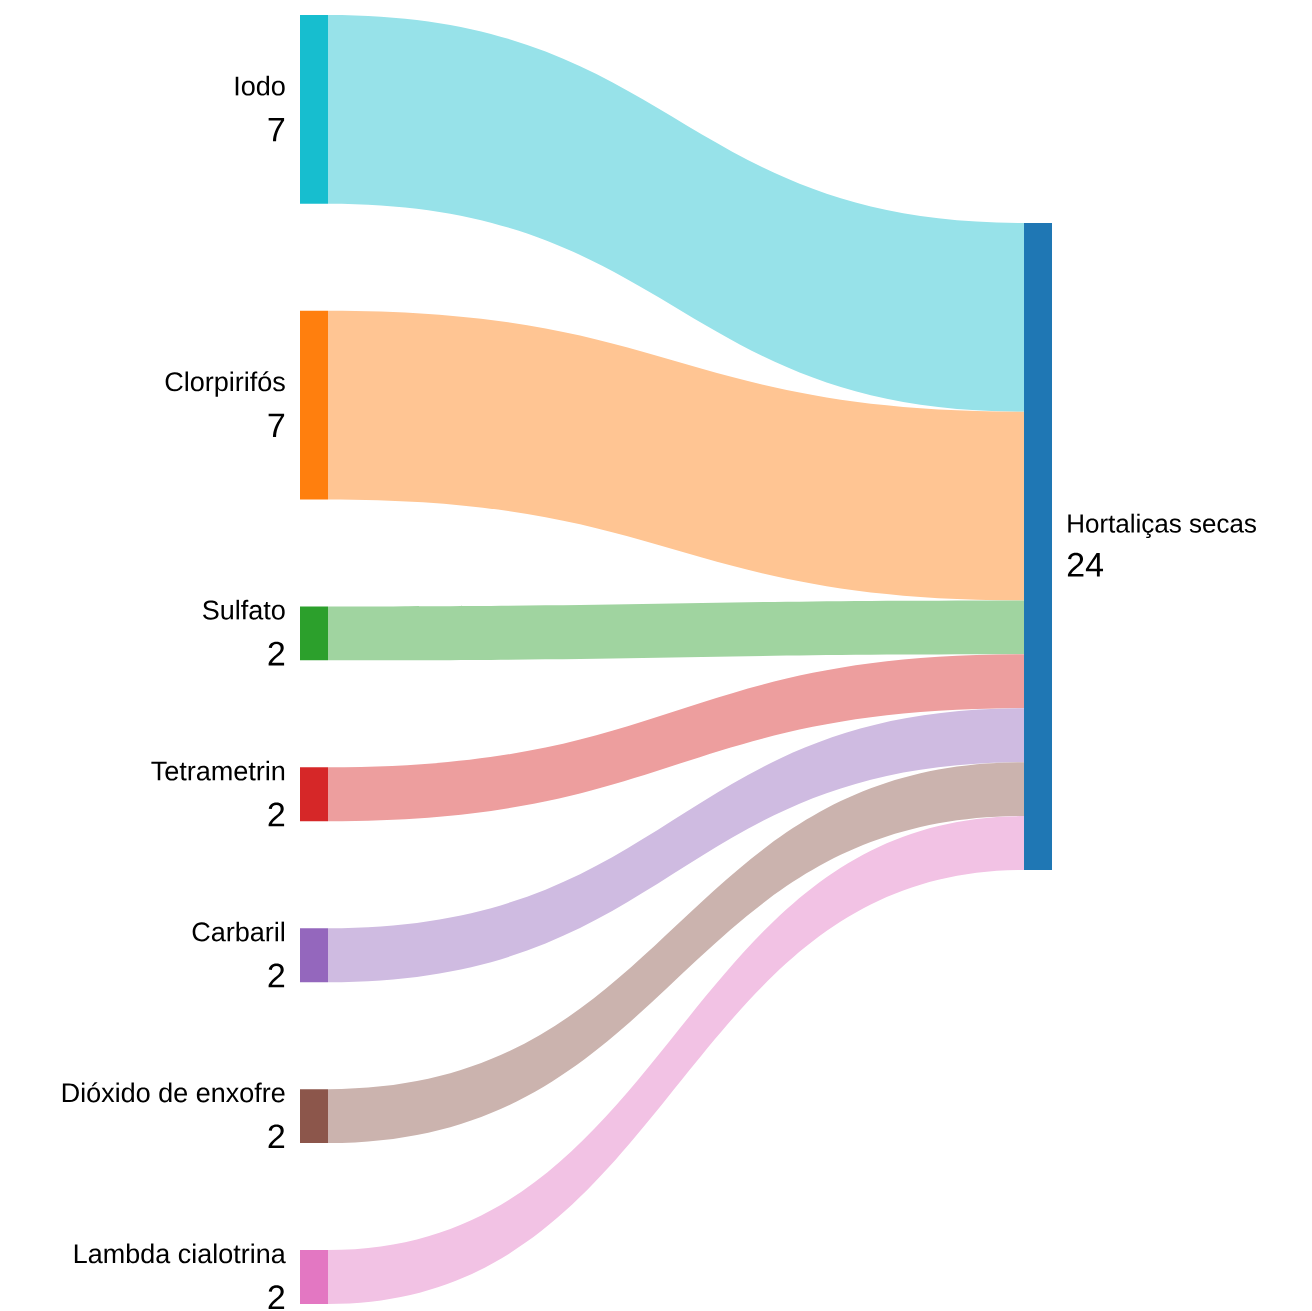 The width and height of the screenshot is (1312, 1311). What do you see at coordinates (260, 85) in the screenshot?
I see `category-label: Iodo` at bounding box center [260, 85].